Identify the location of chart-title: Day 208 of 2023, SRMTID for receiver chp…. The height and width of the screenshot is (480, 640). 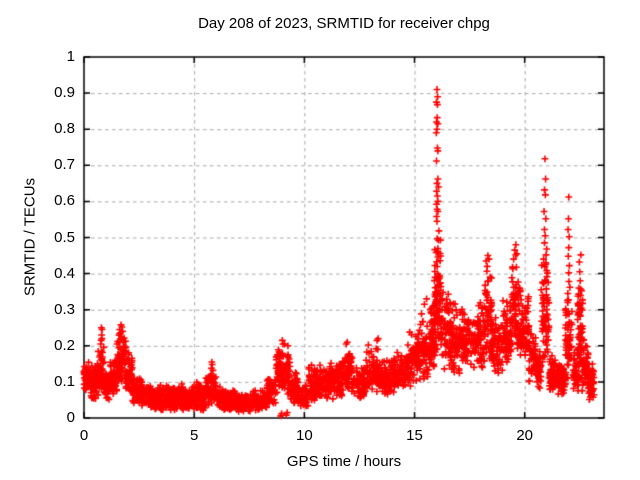
(344, 23).